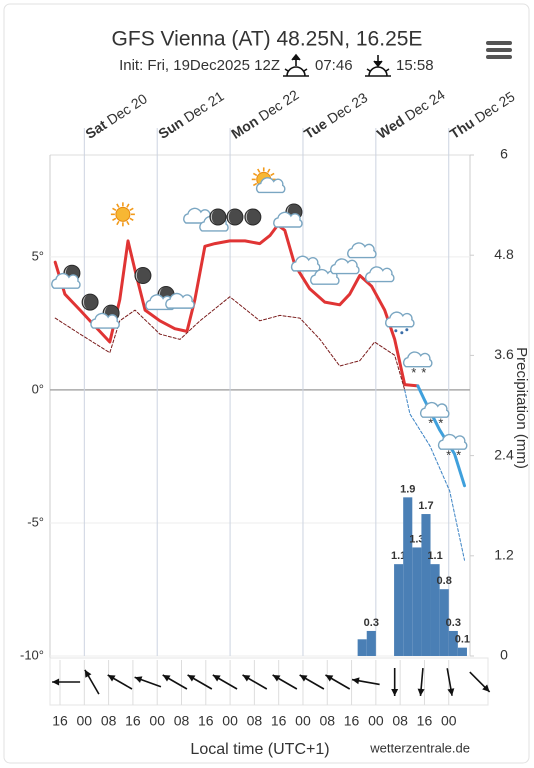 This screenshot has width=534, height=768. I want to click on subtitle: Init: Fri, 19Dec2025 12Z, so click(199, 65).